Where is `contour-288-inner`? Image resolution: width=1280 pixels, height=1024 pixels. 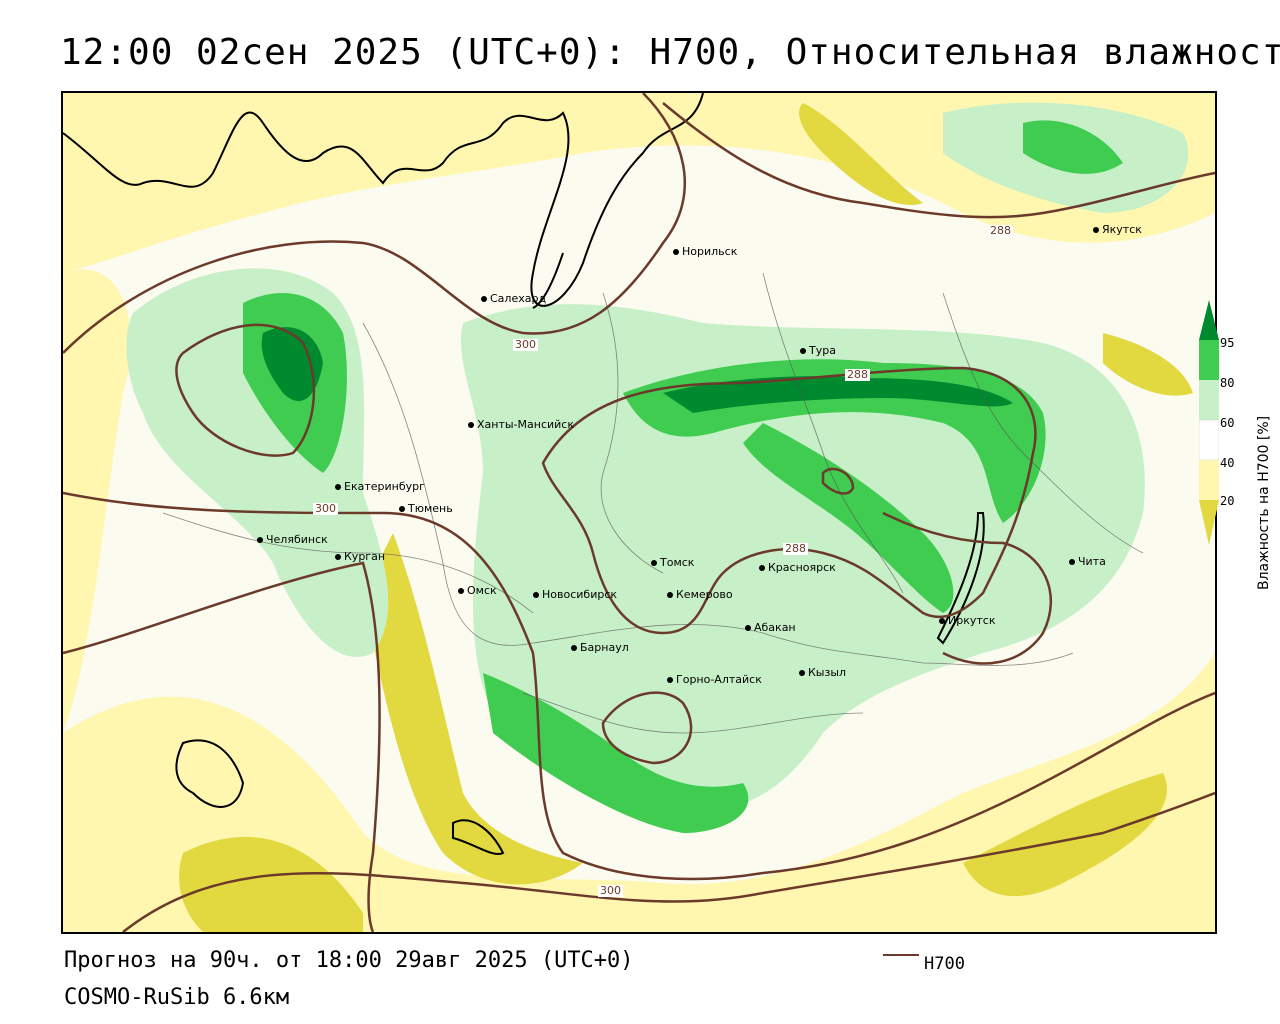
contour-288-inner is located at coordinates (838, 481).